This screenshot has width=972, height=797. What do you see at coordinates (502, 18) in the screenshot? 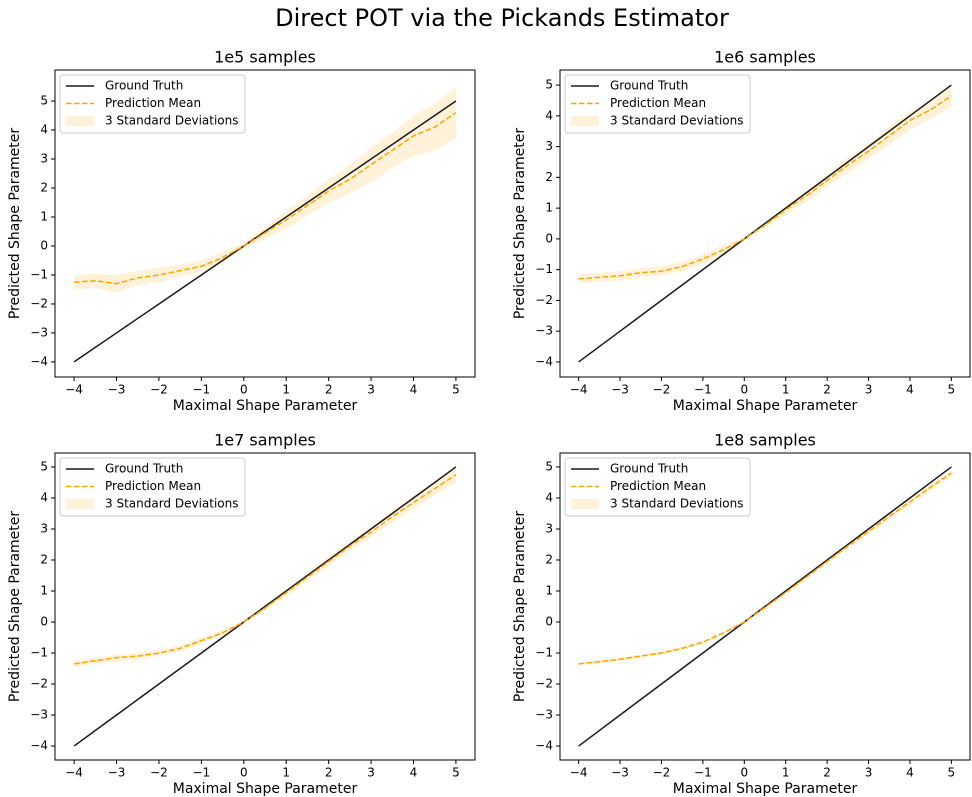
I see `figure-title: Direct POT via the Pickands Estimator` at bounding box center [502, 18].